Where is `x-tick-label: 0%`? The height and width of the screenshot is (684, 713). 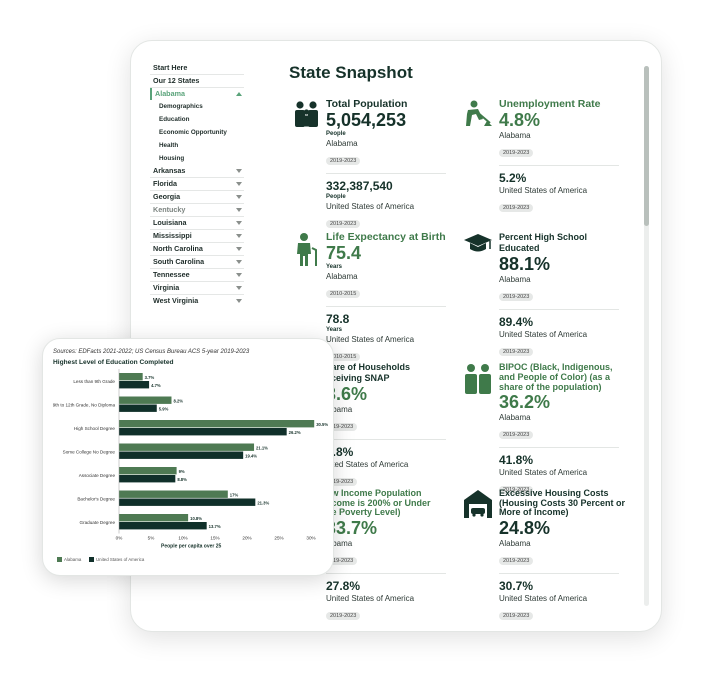
x-tick-label: 0% is located at coordinates (119, 538).